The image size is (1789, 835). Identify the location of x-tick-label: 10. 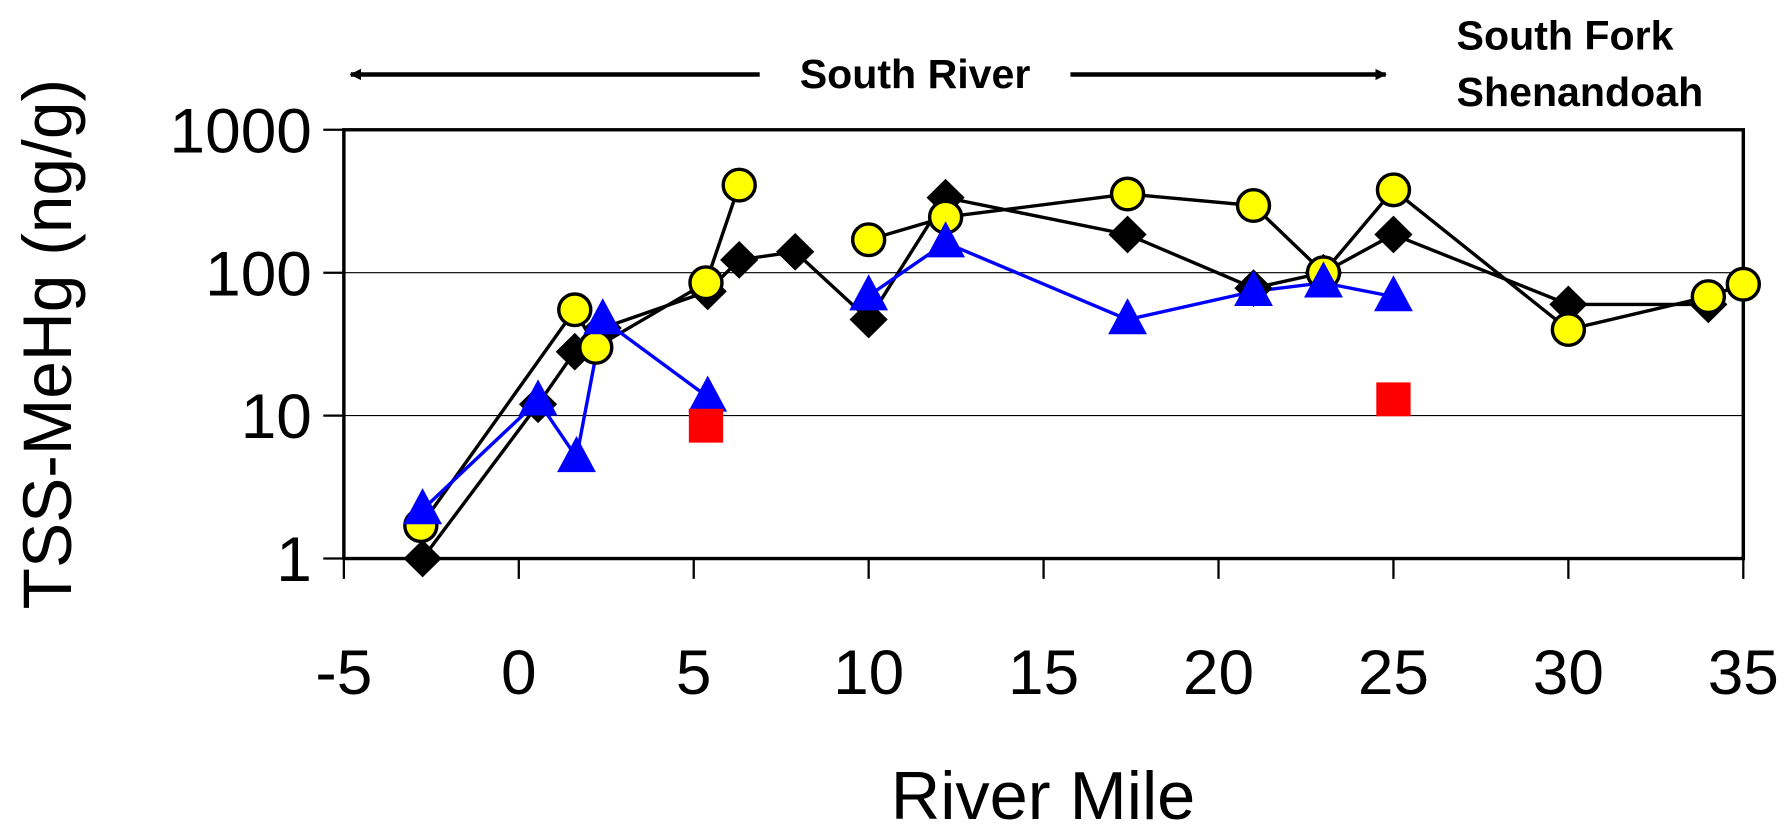
(868, 672).